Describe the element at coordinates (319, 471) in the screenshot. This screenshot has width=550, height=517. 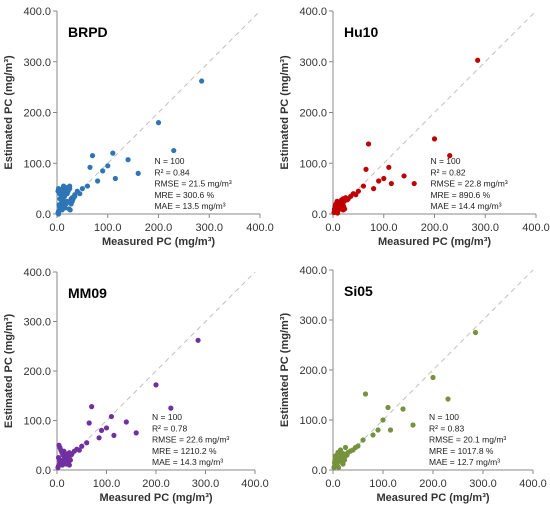
I see `y-tick-label: 0.0` at that location.